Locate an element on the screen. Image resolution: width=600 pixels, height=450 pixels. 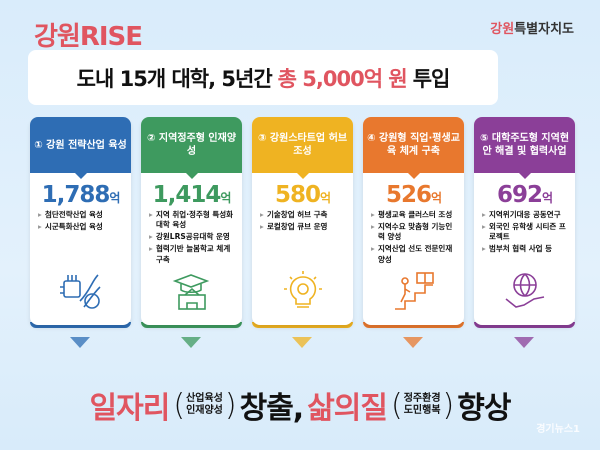
paren-2a: 정주환경 is located at coordinates (422, 398).